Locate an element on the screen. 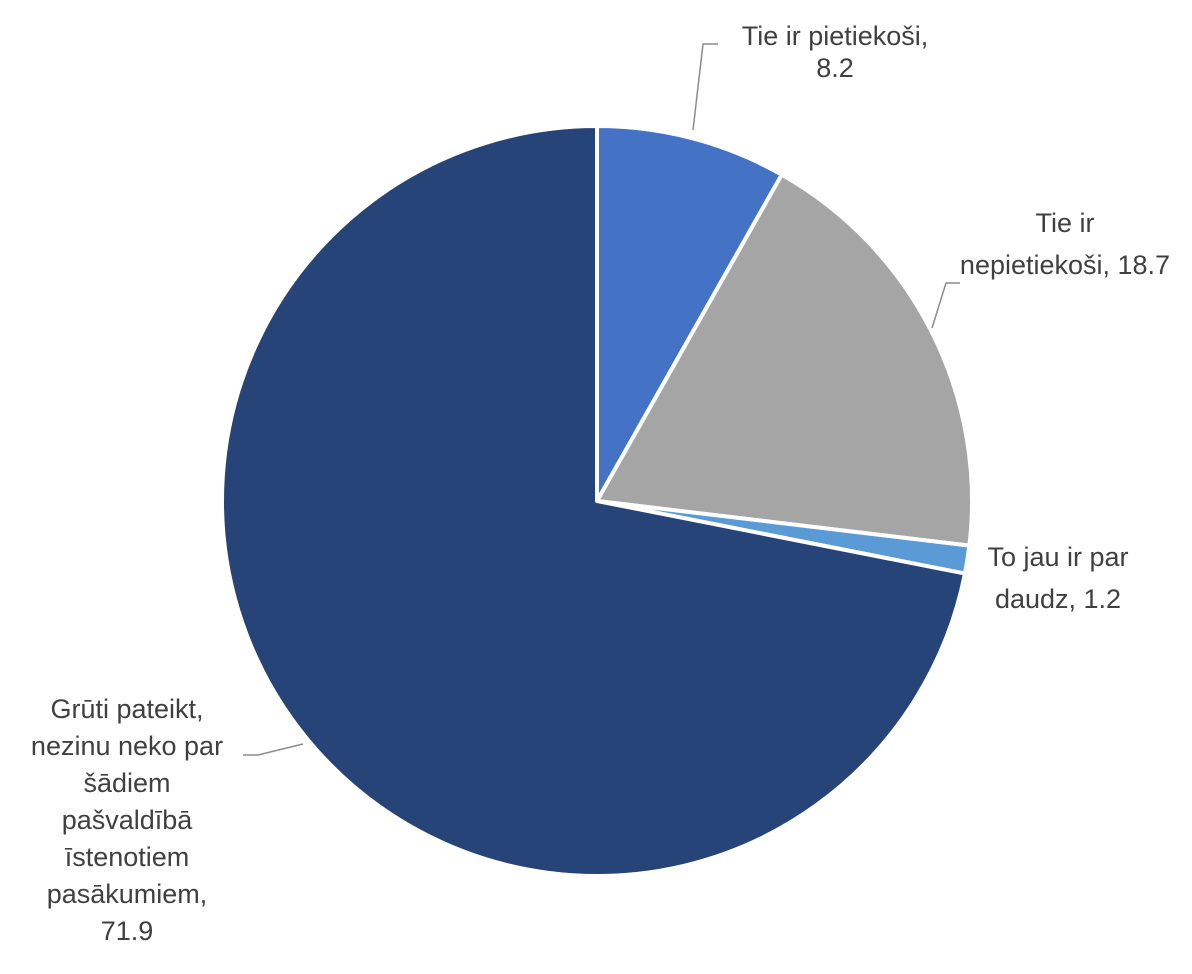 Image resolution: width=1192 pixels, height=974 pixels. data-label-line: 8.2 is located at coordinates (835, 68).